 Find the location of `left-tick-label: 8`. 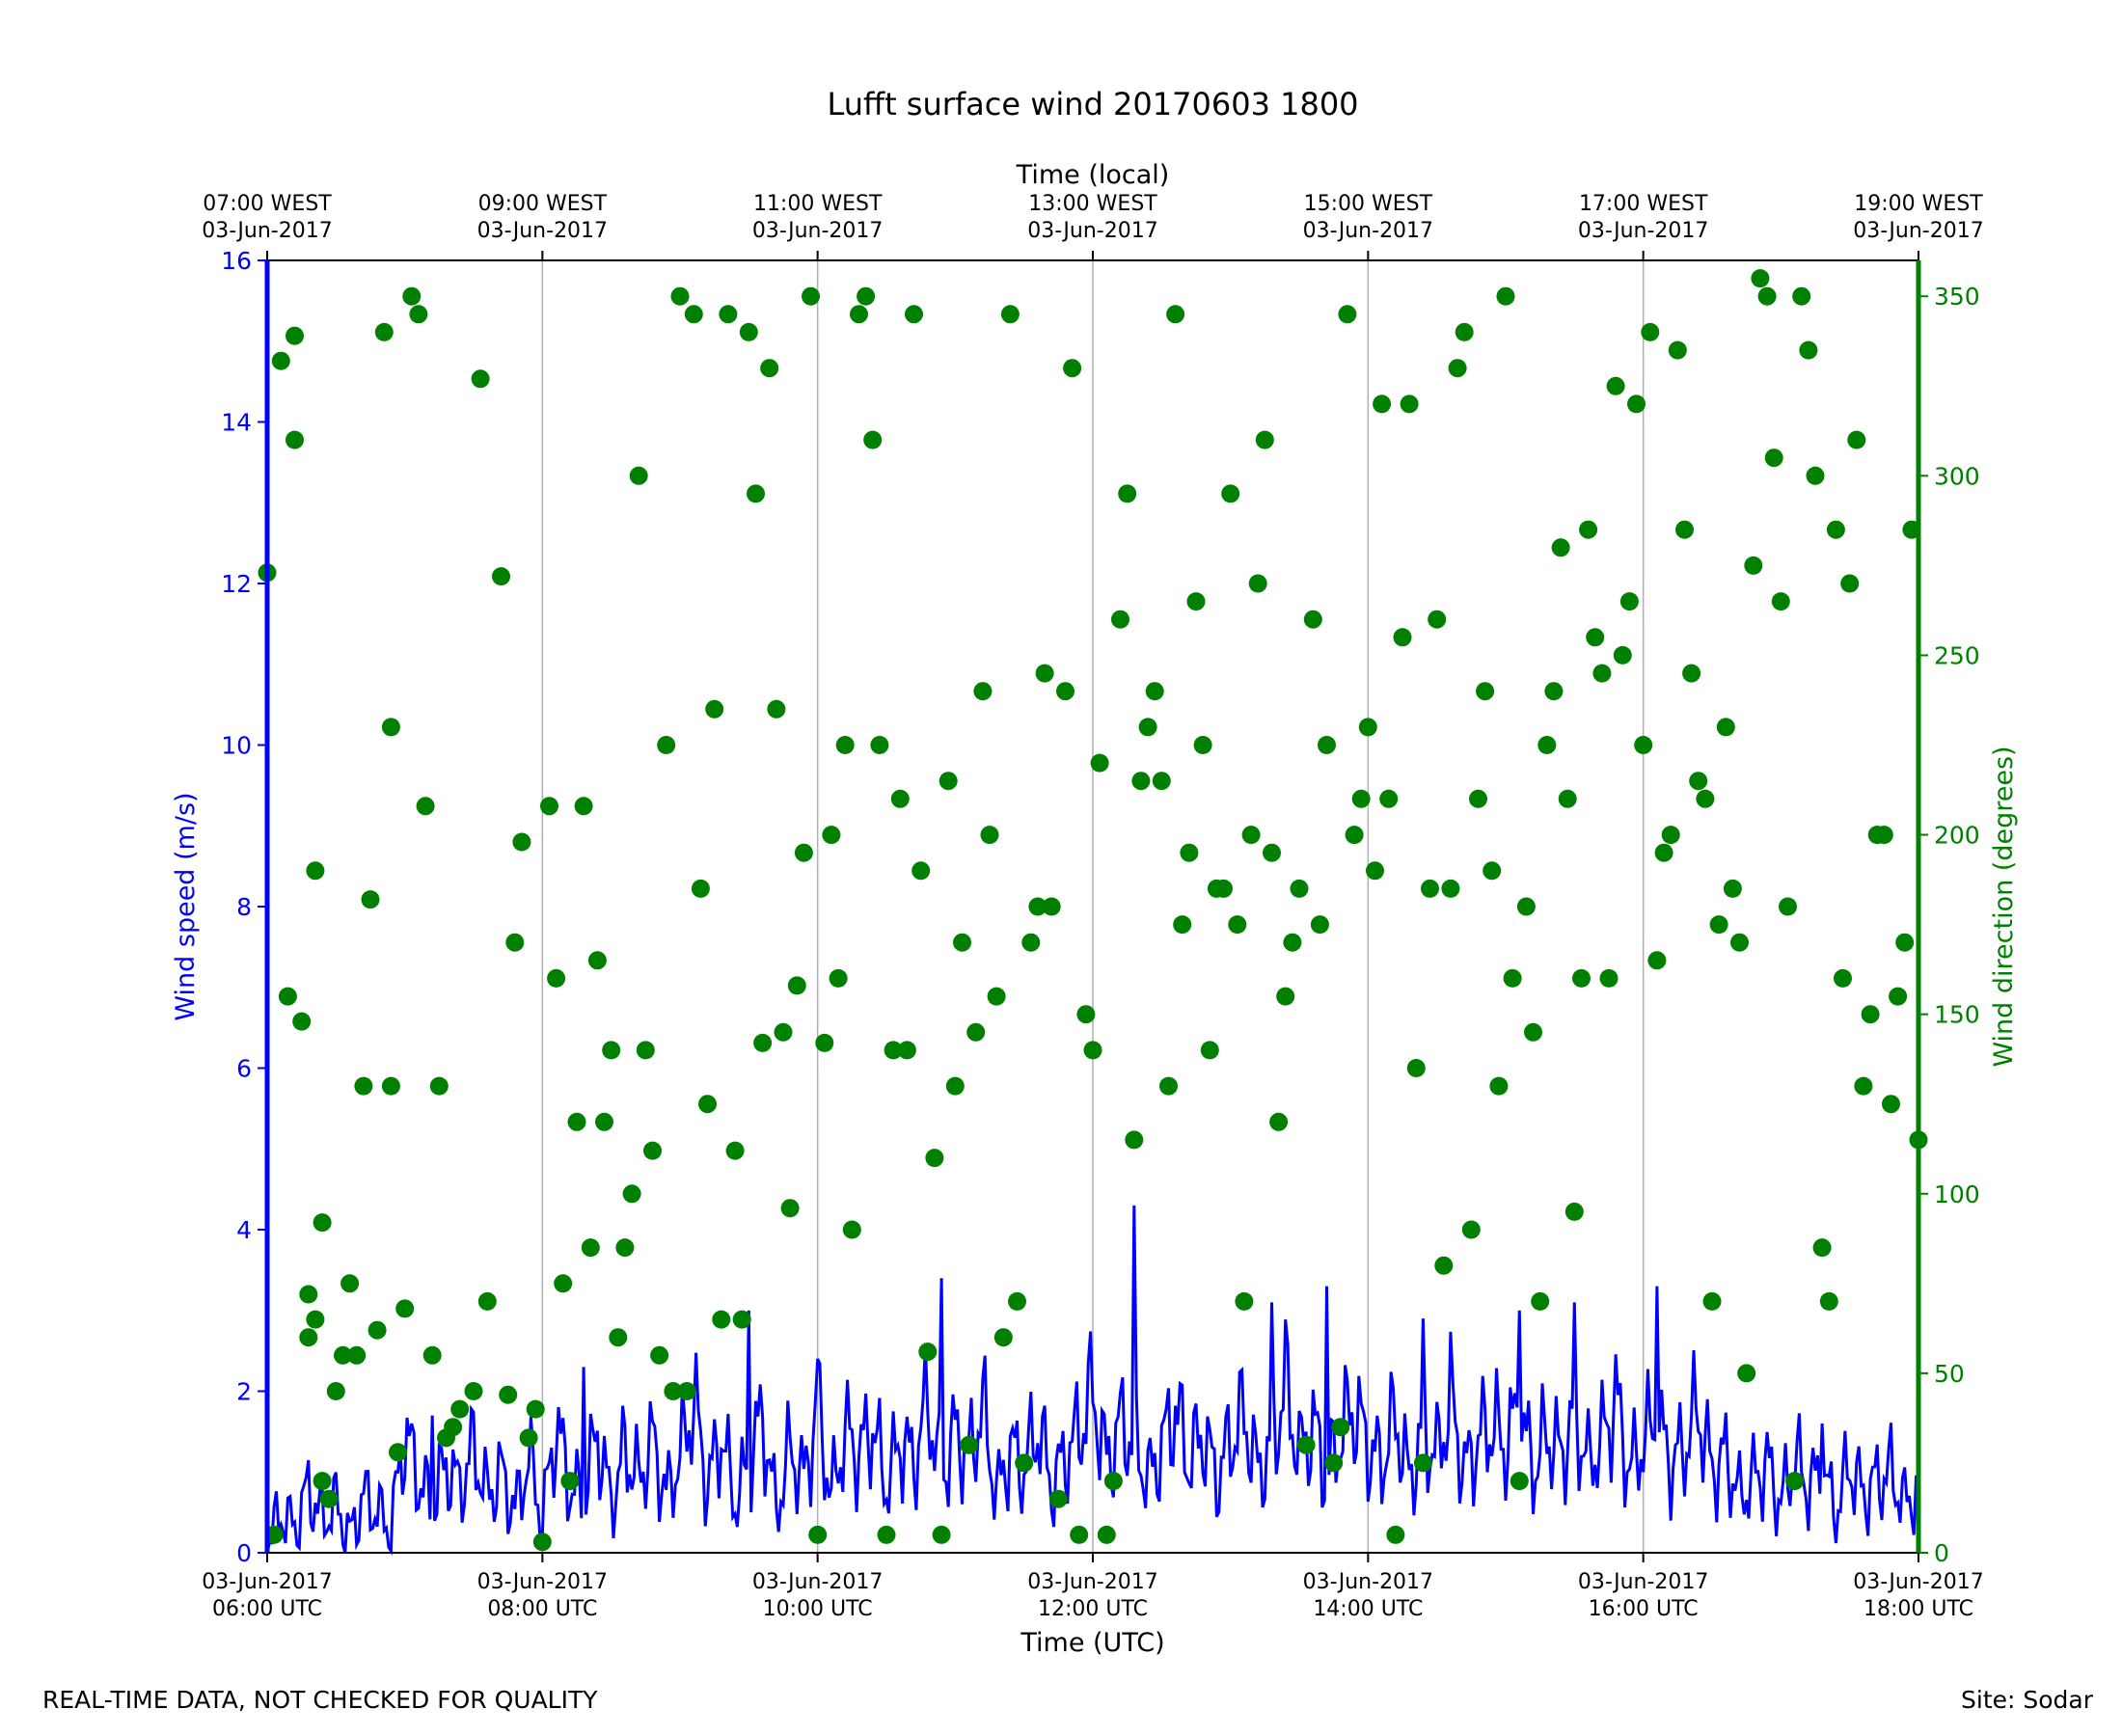

left-tick-label: 8 is located at coordinates (244, 907).